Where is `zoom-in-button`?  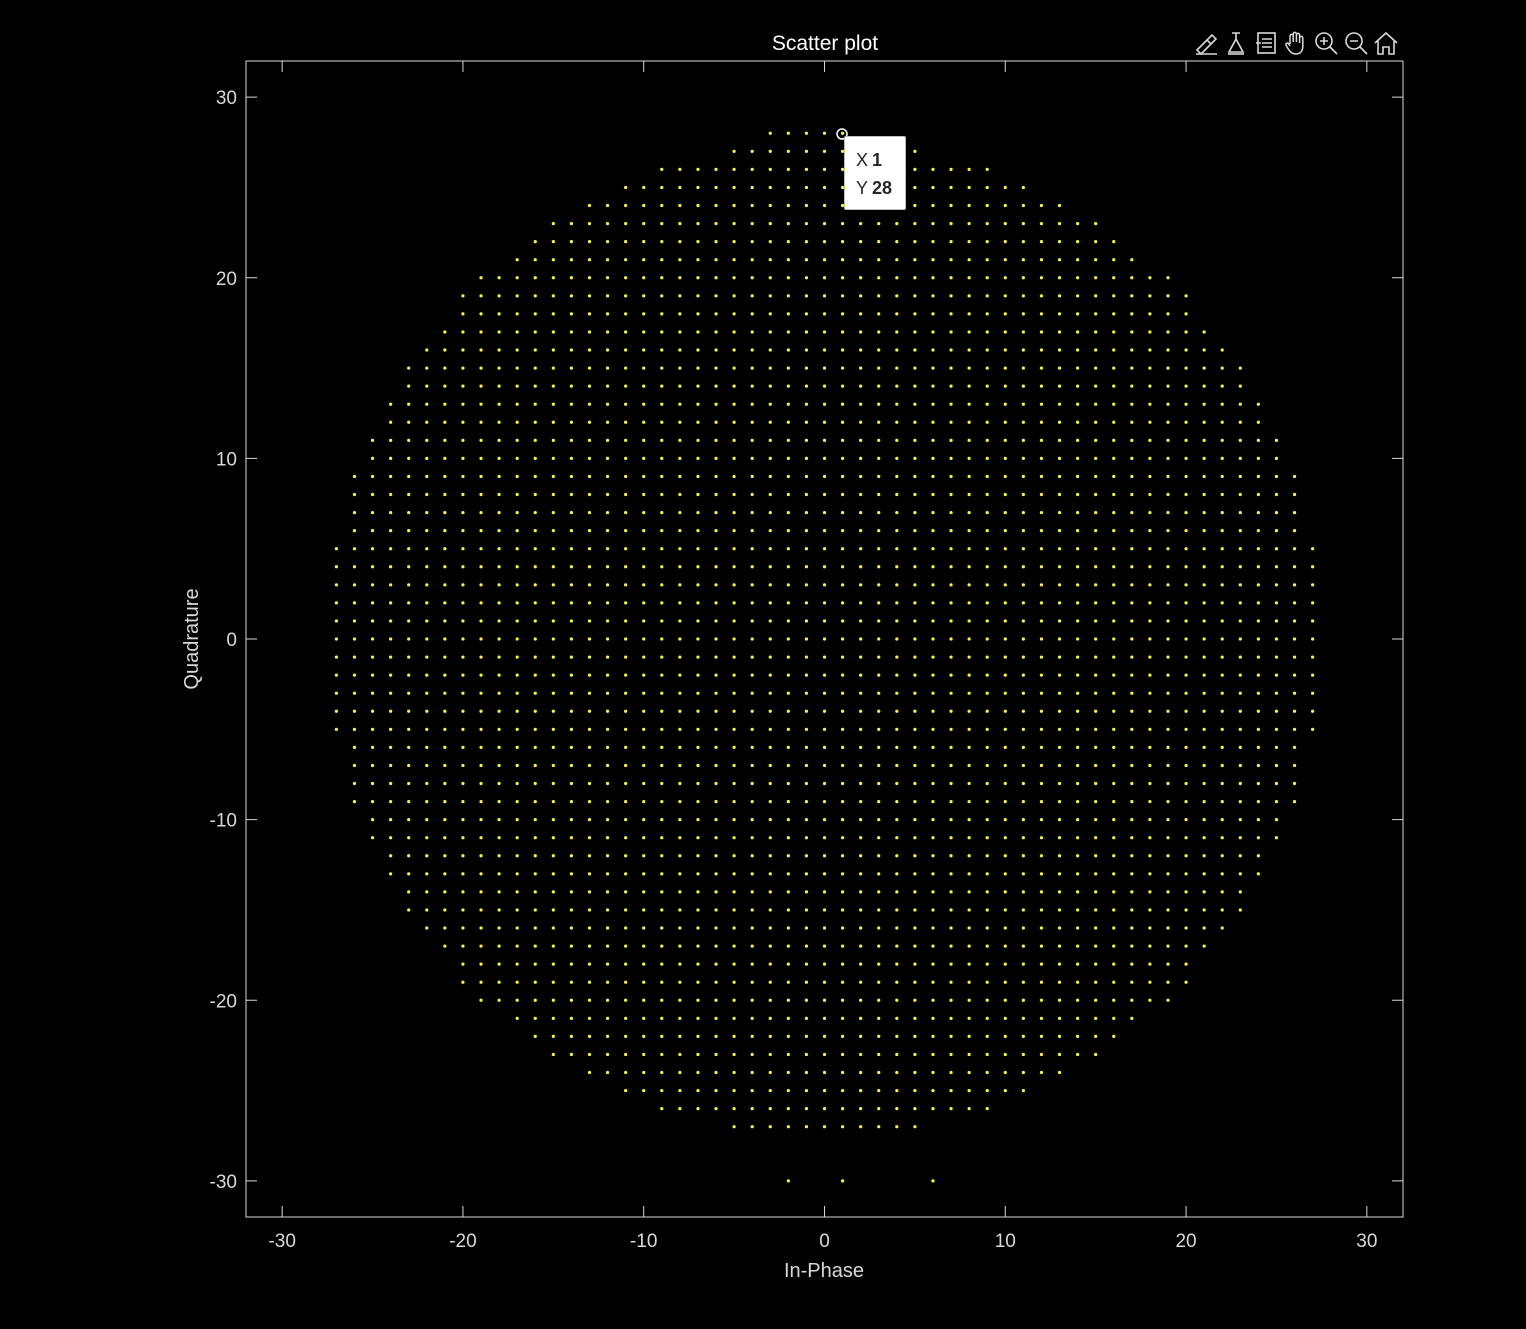 zoom-in-button is located at coordinates (1325, 43).